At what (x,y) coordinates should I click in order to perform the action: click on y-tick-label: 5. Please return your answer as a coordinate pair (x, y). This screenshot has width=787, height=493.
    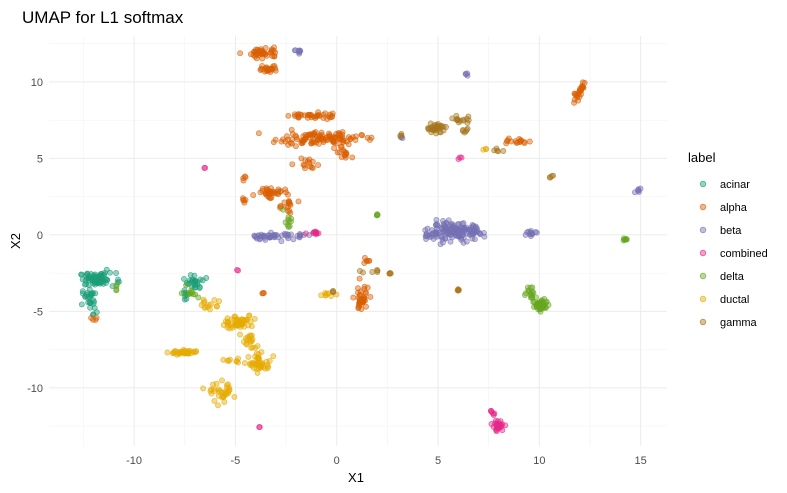
    Looking at the image, I should click on (40, 159).